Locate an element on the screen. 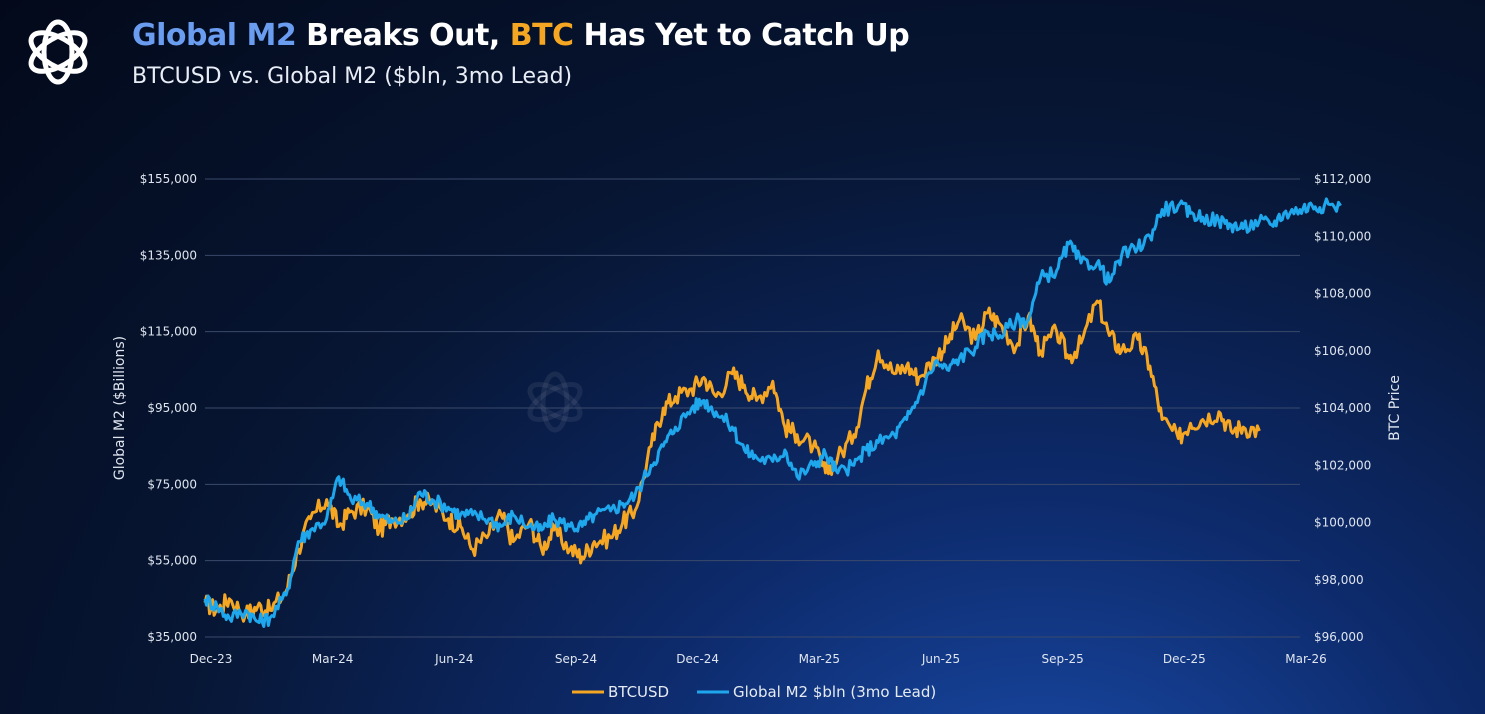  right-tick-label: $96,000 is located at coordinates (1339, 637).